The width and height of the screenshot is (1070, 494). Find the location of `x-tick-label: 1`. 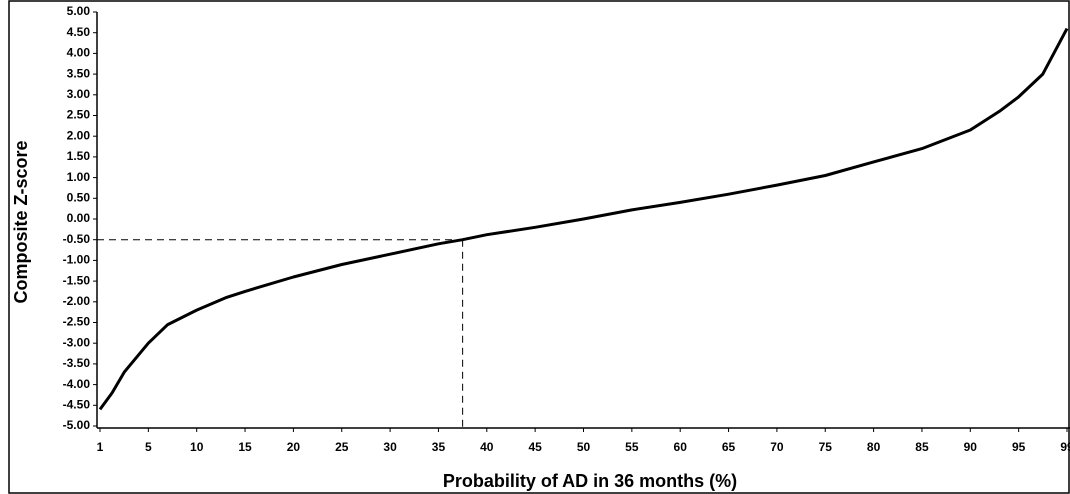

x-tick-label: 1 is located at coordinates (100, 447).